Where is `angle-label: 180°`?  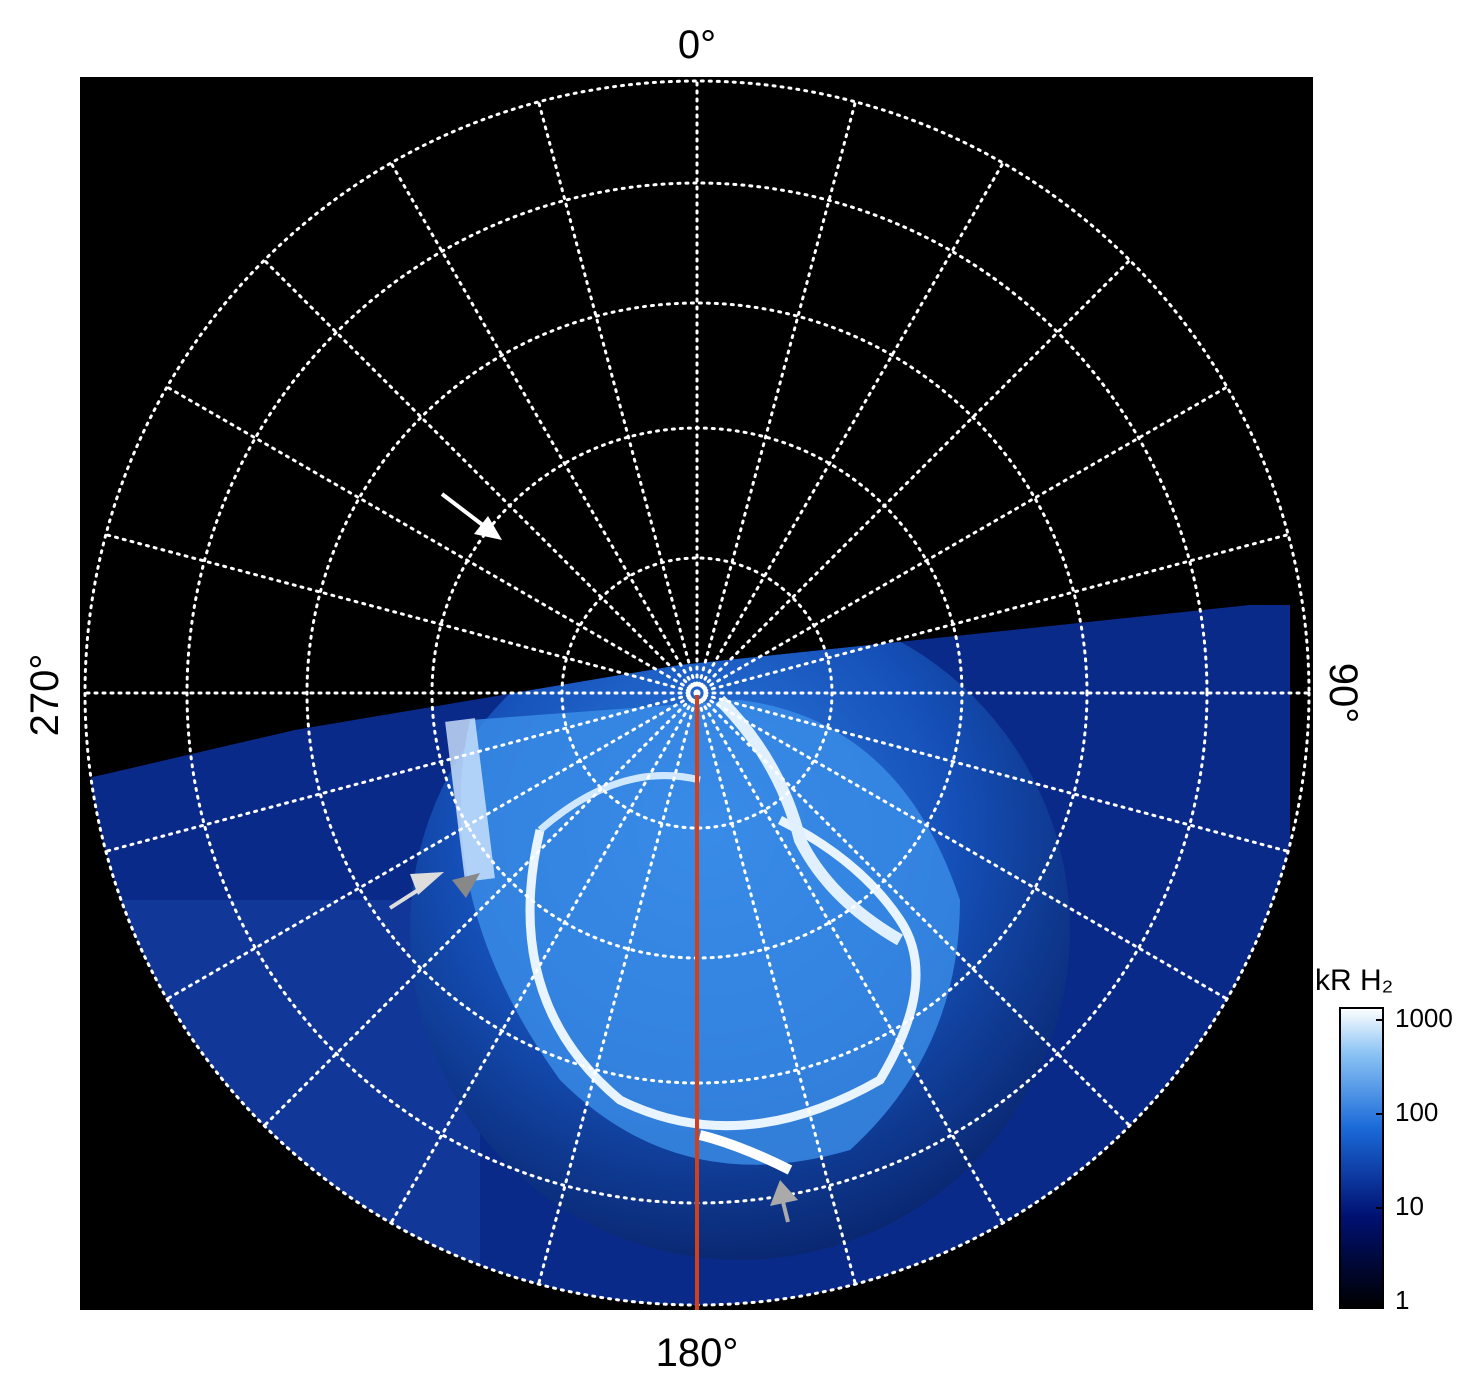
angle-label: 180° is located at coordinates (697, 1353).